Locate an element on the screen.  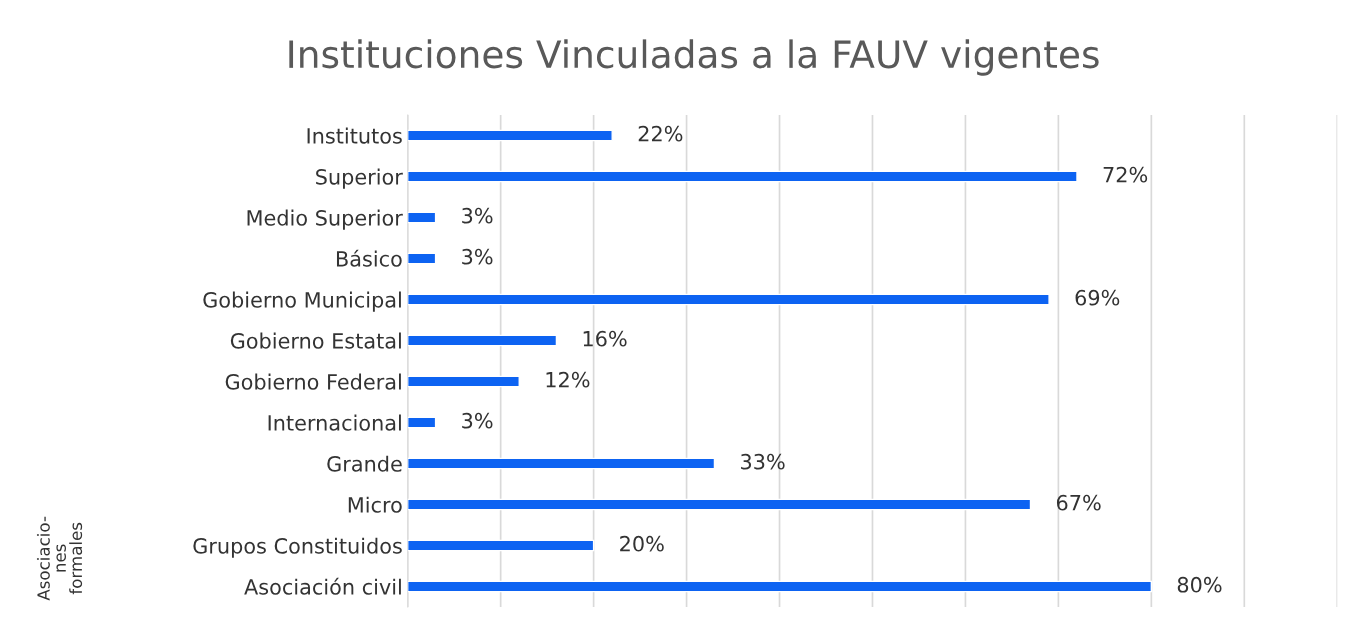
y-tick-label: Gobierno Municipal is located at coordinates (302, 301).